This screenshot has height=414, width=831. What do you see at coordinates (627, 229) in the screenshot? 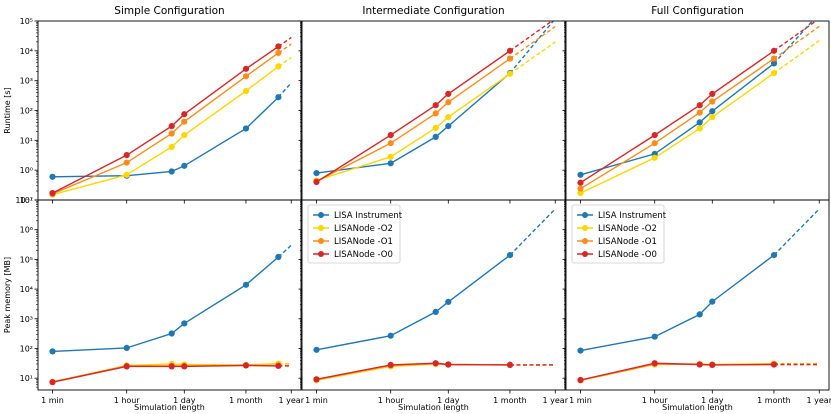
I see `legend-label: LISANode -O2` at bounding box center [627, 229].